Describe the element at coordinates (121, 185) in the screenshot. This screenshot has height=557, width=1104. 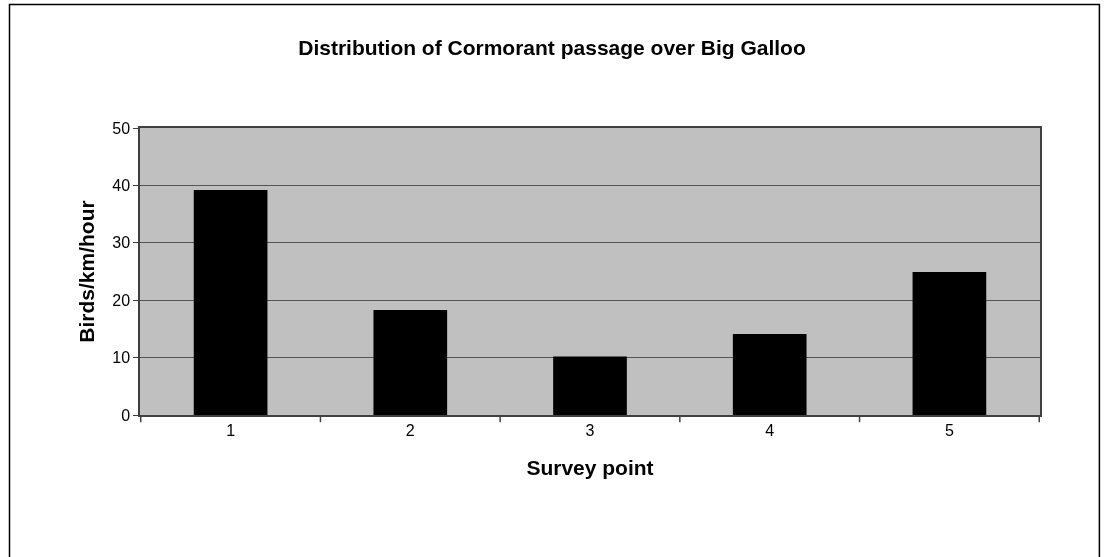
I see `y-tick-label: 40` at that location.